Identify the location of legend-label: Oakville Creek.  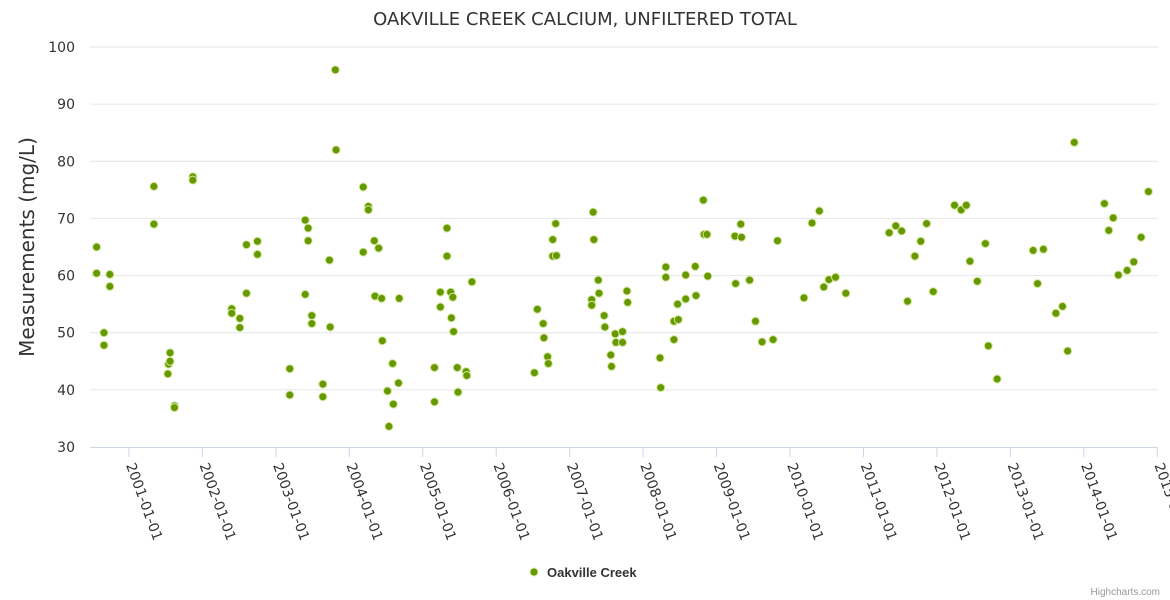
(592, 572).